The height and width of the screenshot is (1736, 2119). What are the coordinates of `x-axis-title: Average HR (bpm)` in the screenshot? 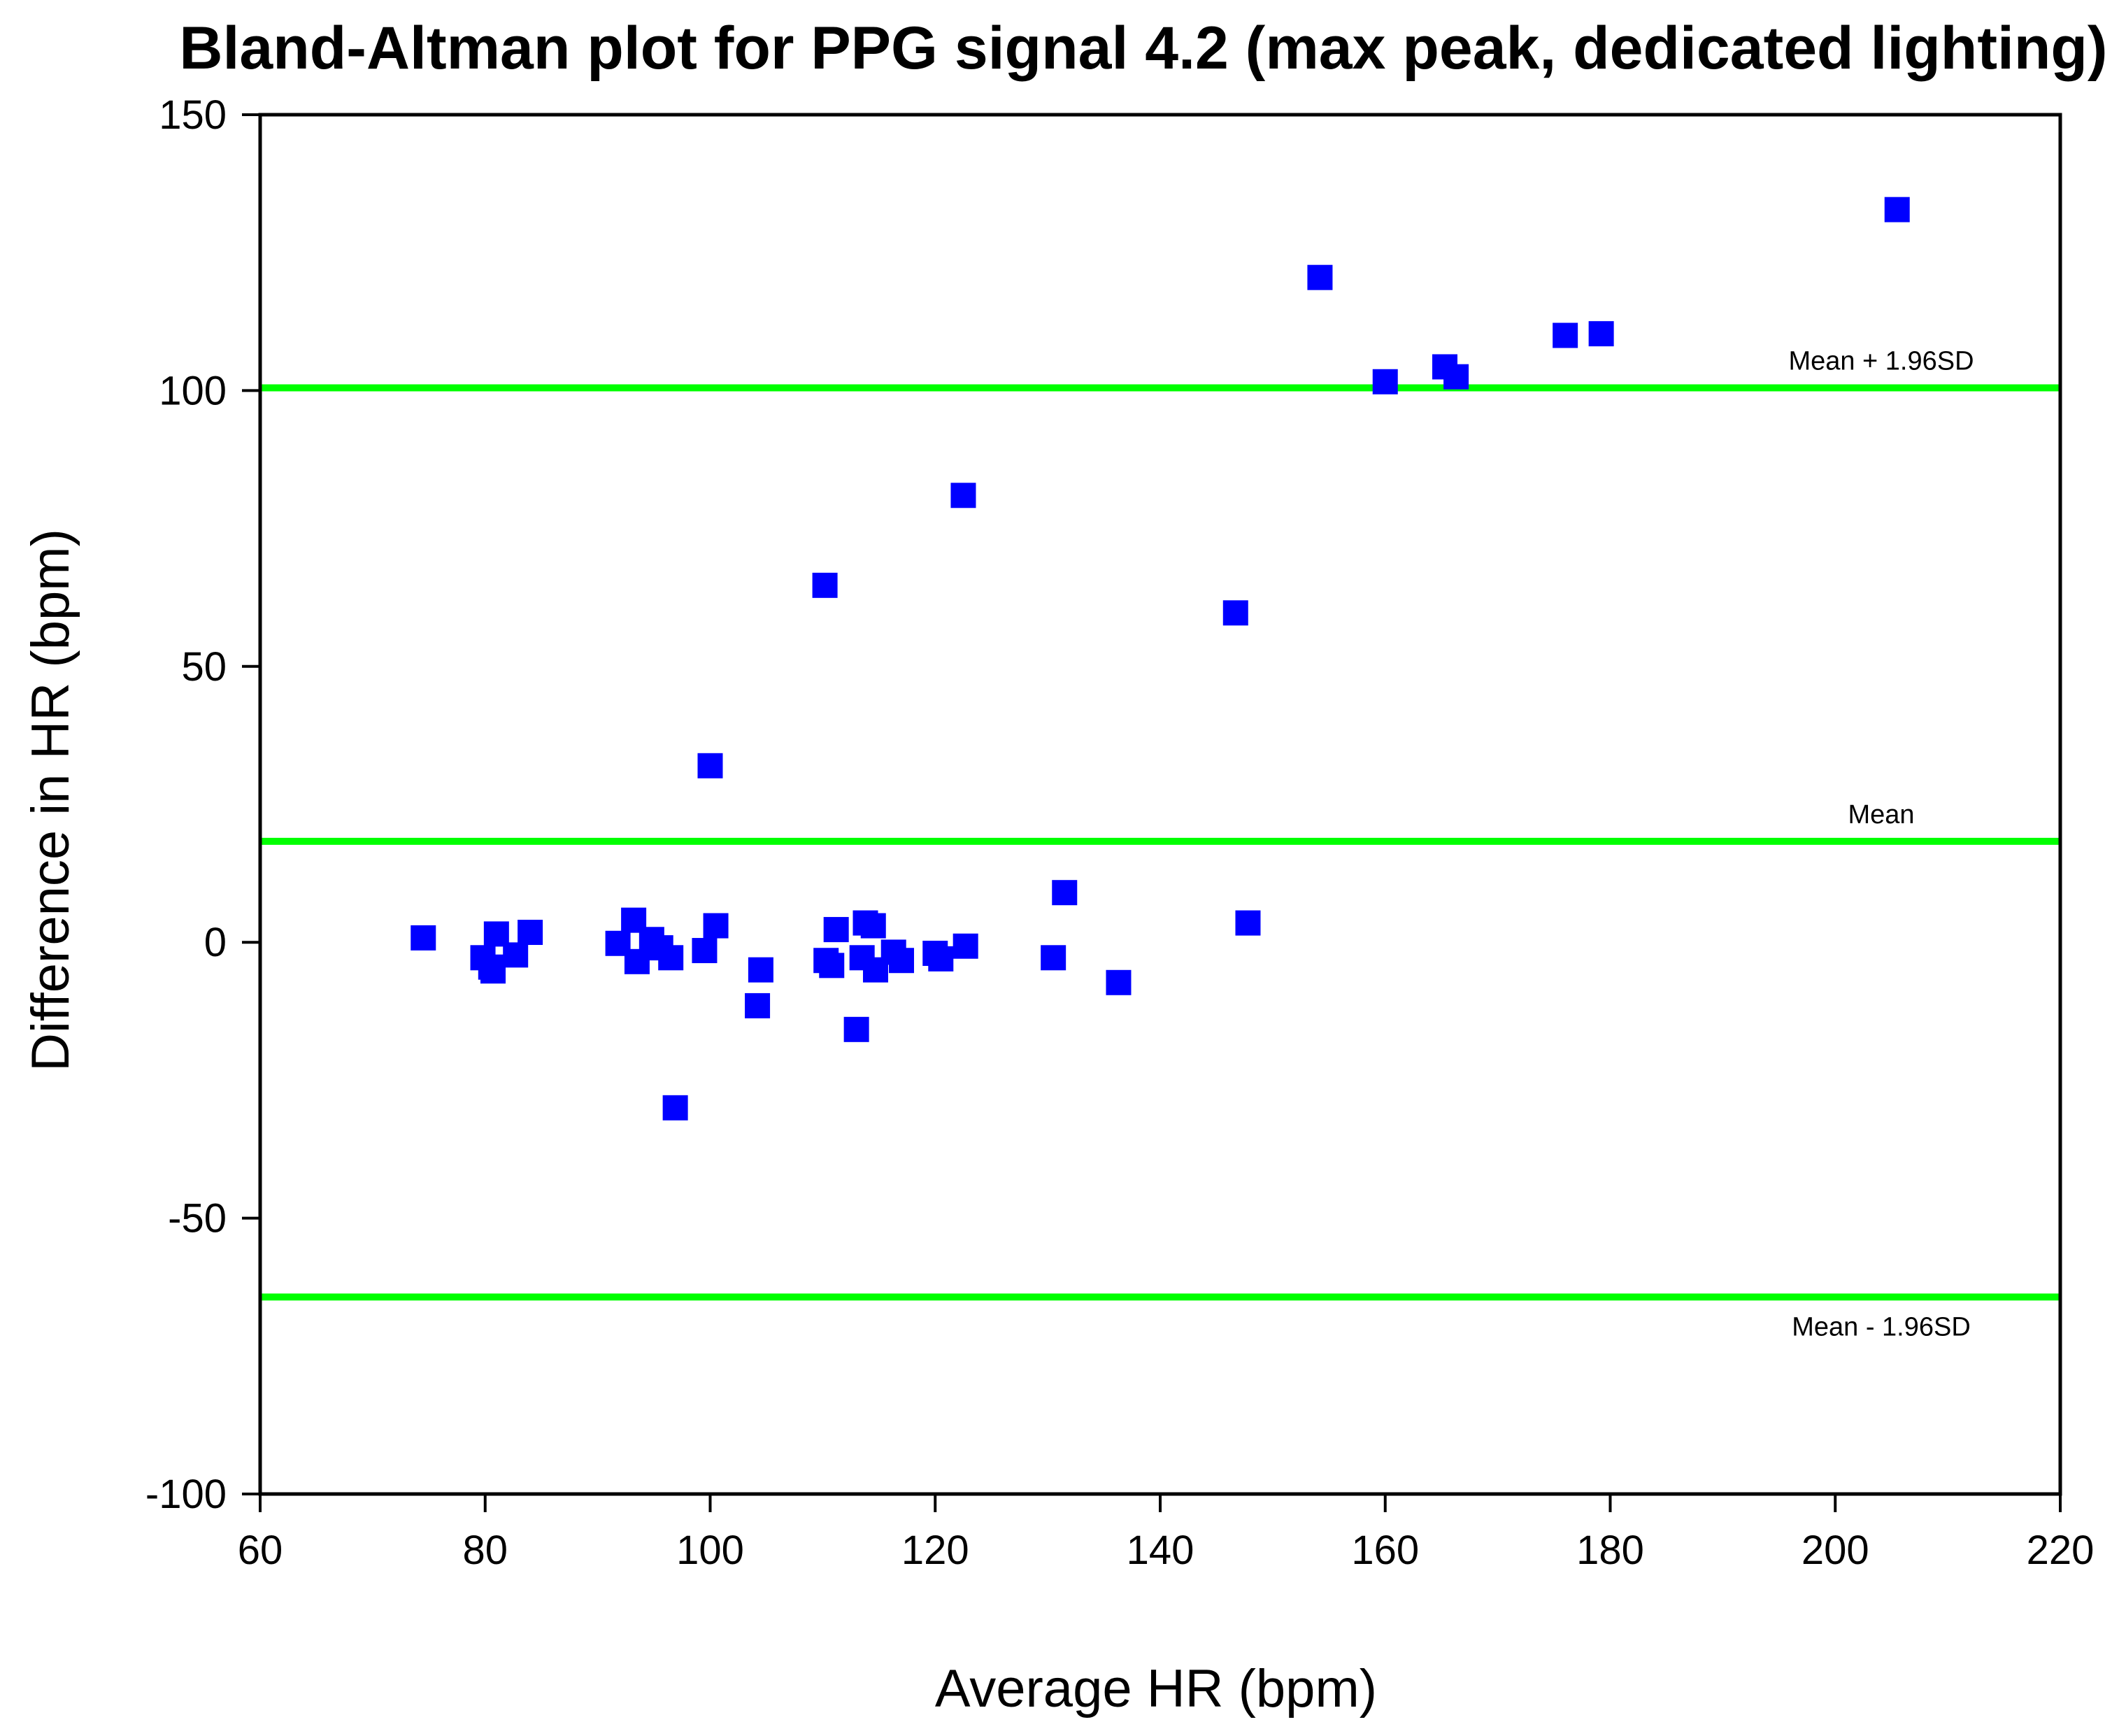 It's located at (1156, 1689).